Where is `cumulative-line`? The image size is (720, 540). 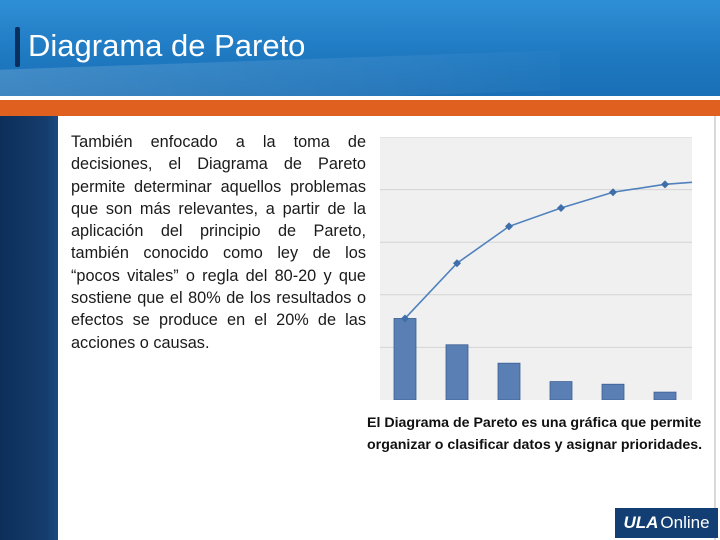 cumulative-line is located at coordinates (548, 250).